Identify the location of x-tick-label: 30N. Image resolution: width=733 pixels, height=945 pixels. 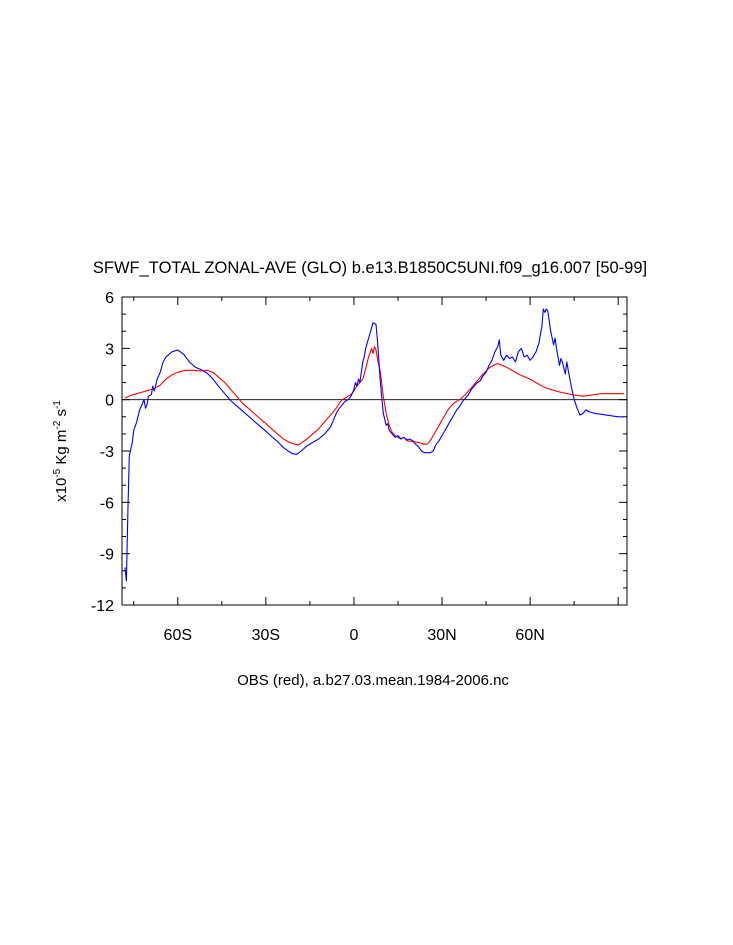
(441, 635).